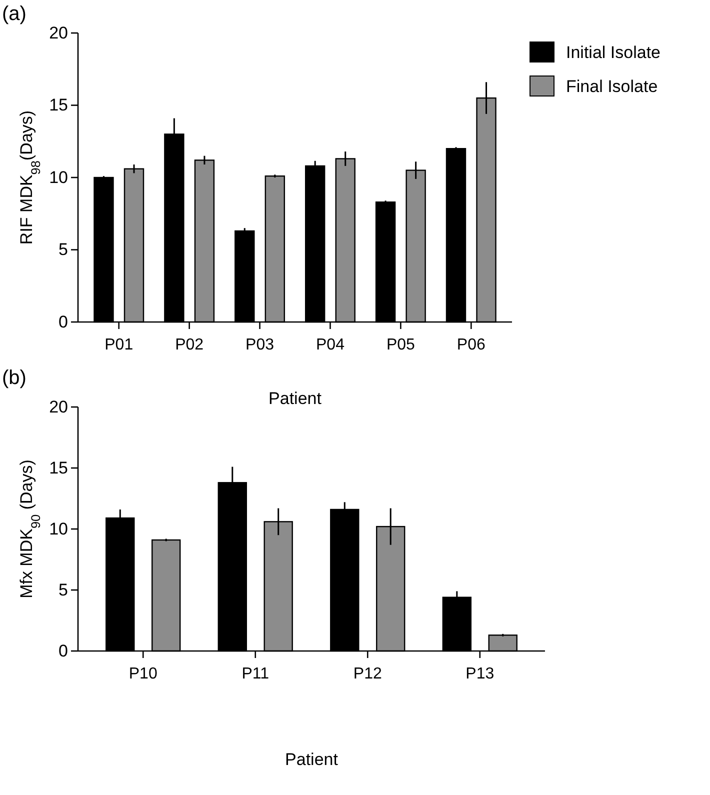  Describe the element at coordinates (480, 674) in the screenshot. I see `x-tick-label: P13` at that location.